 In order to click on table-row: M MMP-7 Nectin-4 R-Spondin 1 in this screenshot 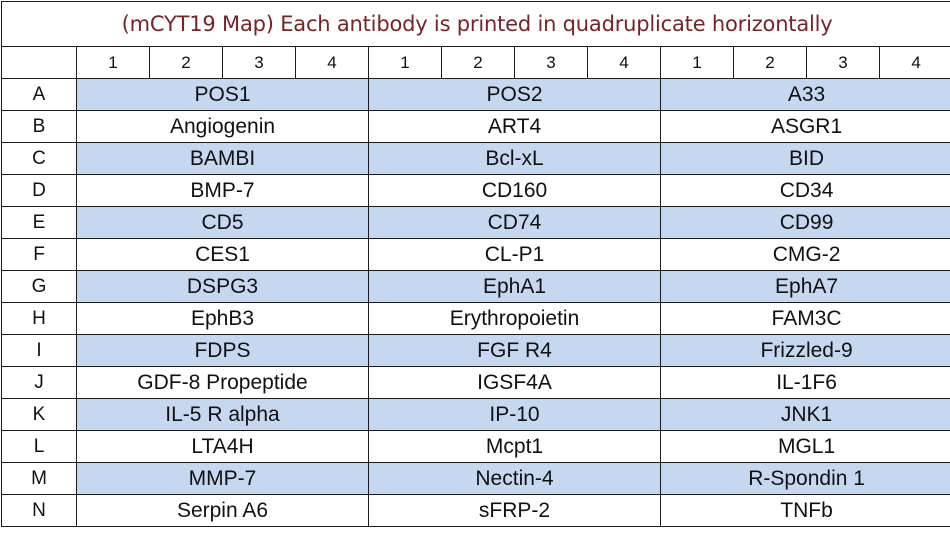, I will do `click(475, 478)`.